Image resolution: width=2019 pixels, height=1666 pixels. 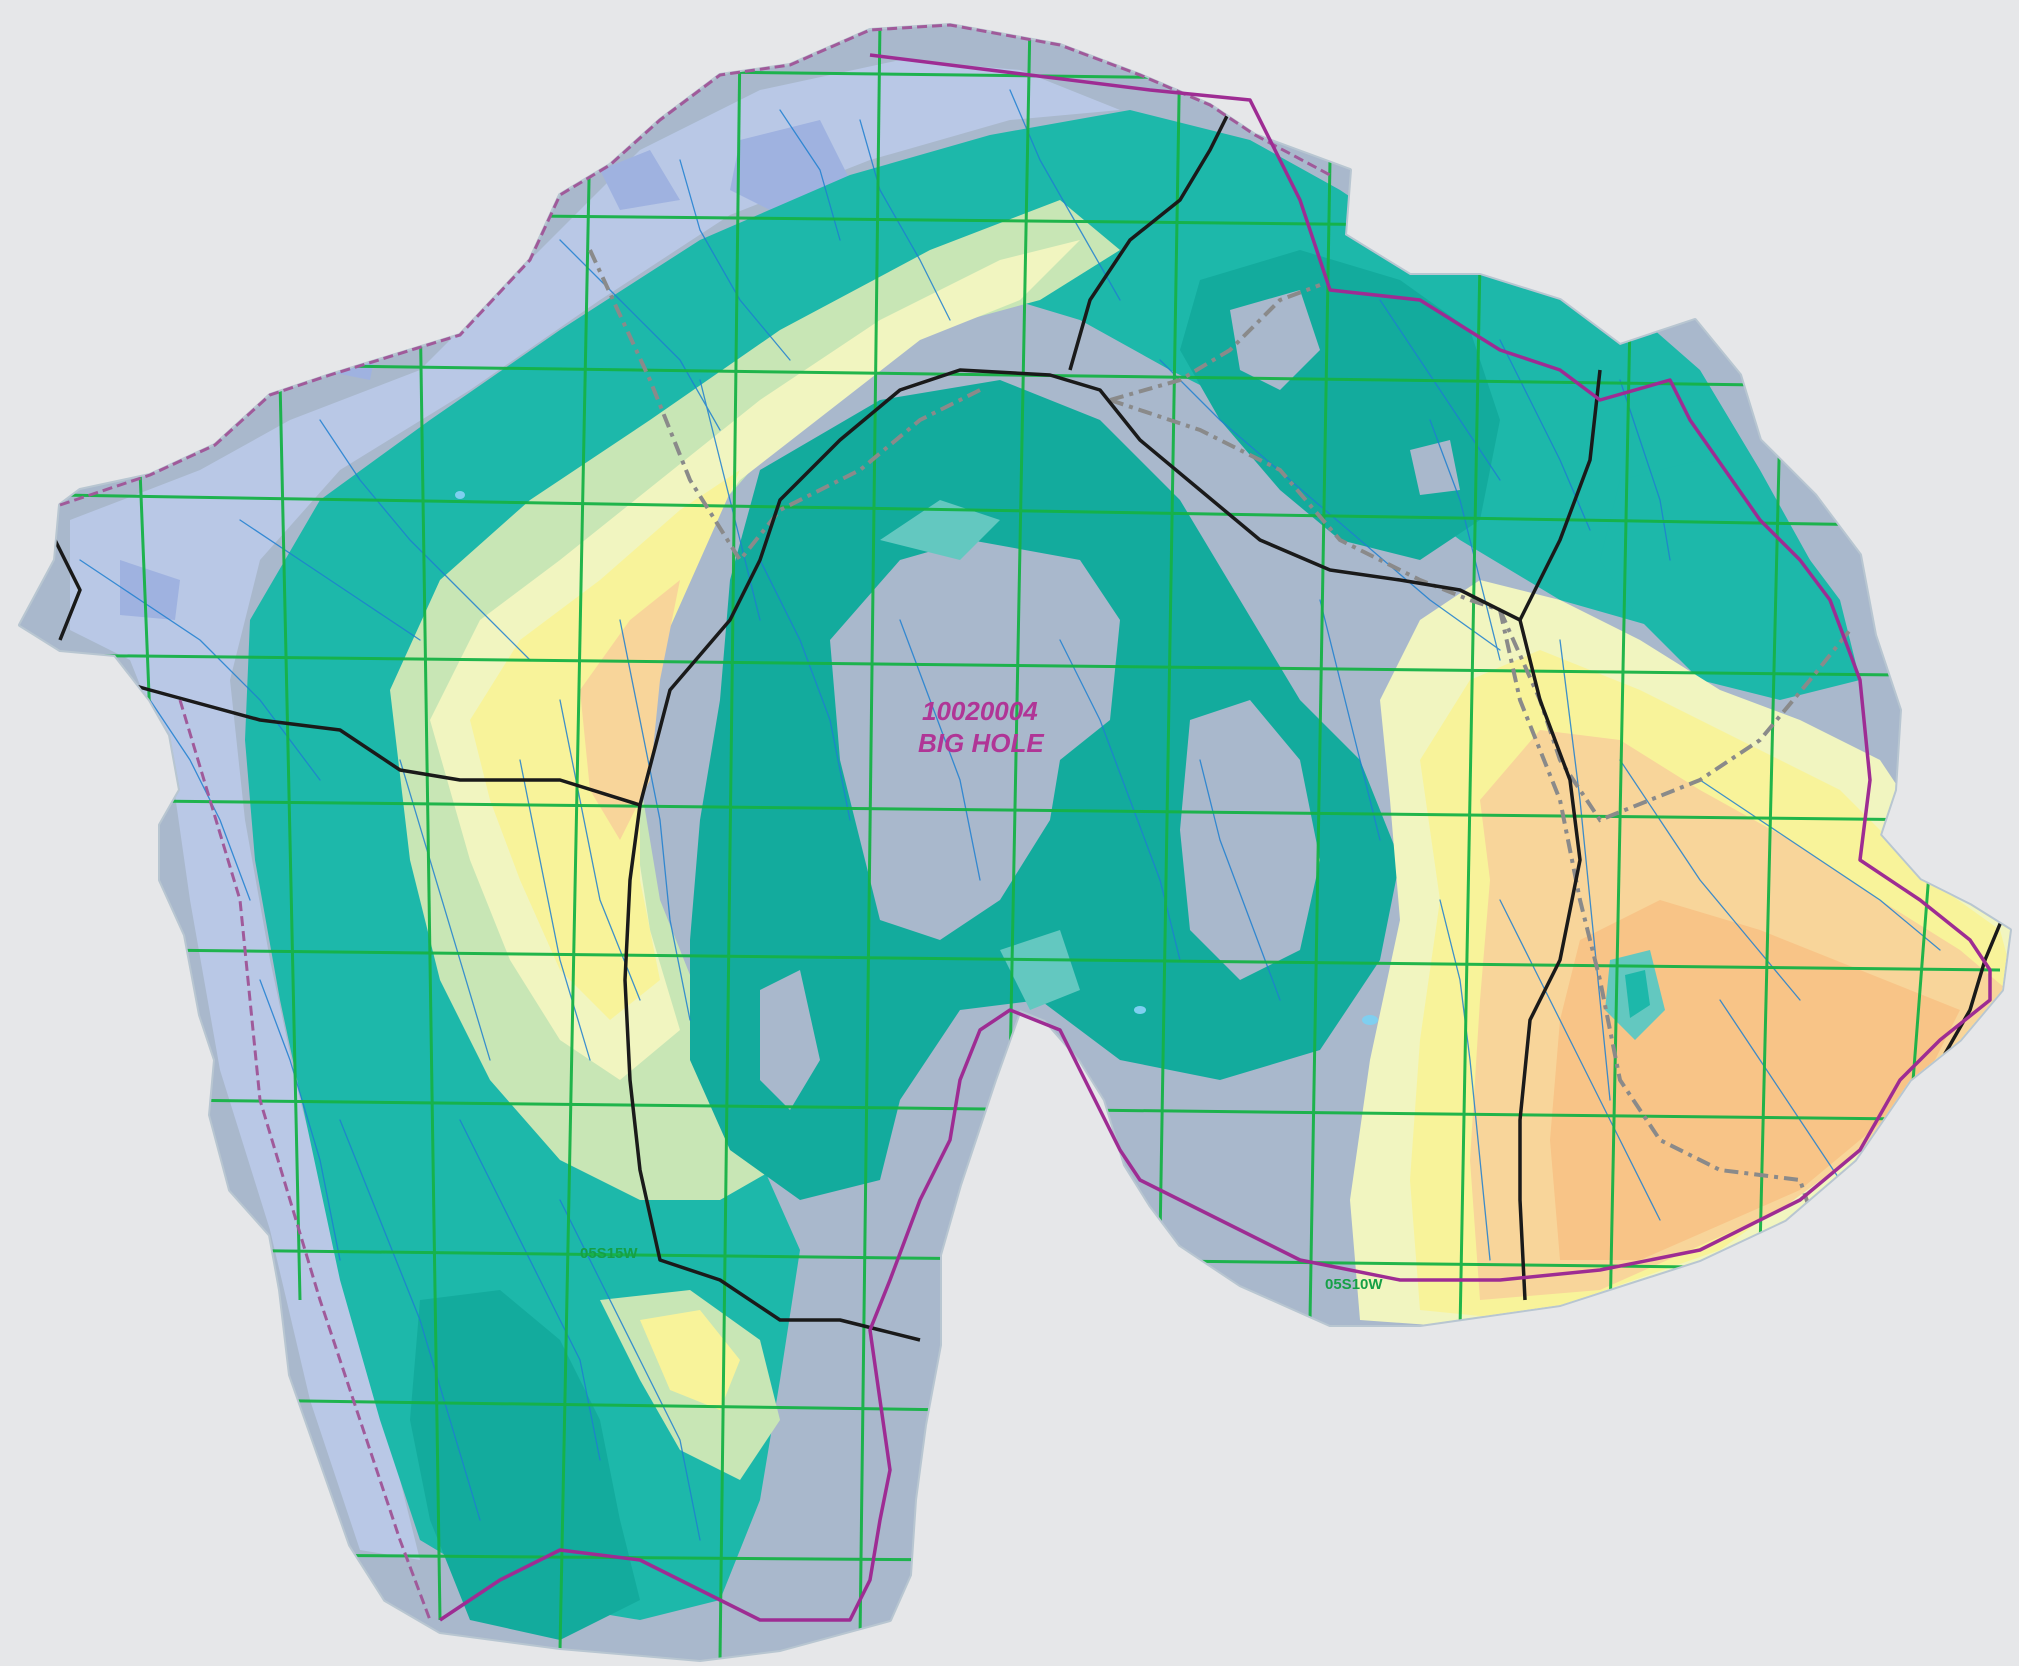 I want to click on highway-central-arc, so click(x=1079, y=587).